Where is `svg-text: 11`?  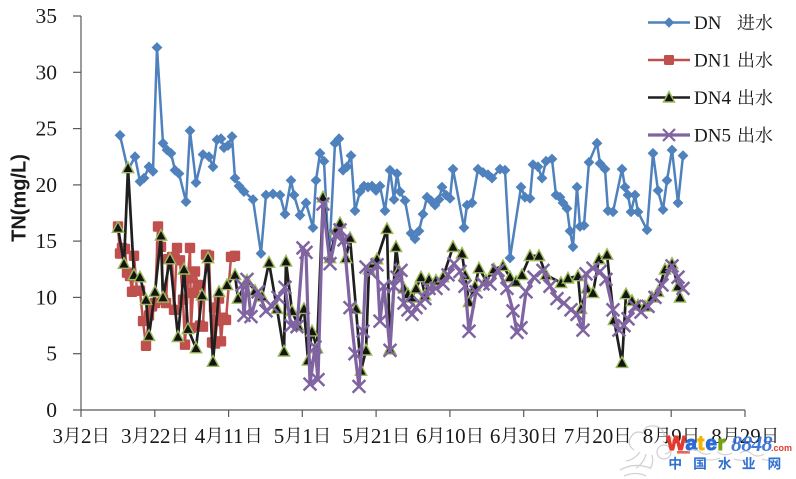
svg-text: 11 is located at coordinates (233, 436).